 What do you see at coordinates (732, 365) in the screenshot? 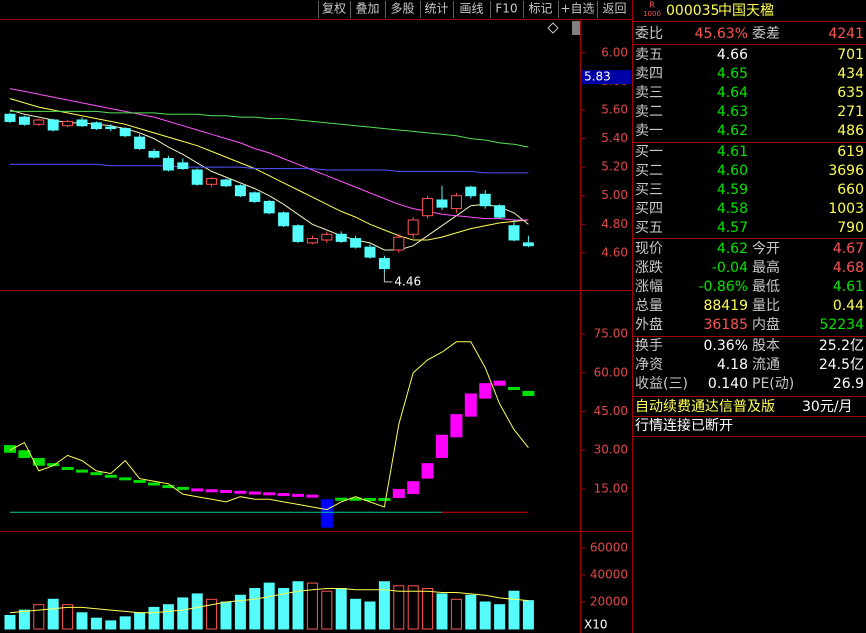
I see `fund-value: 4.18` at bounding box center [732, 365].